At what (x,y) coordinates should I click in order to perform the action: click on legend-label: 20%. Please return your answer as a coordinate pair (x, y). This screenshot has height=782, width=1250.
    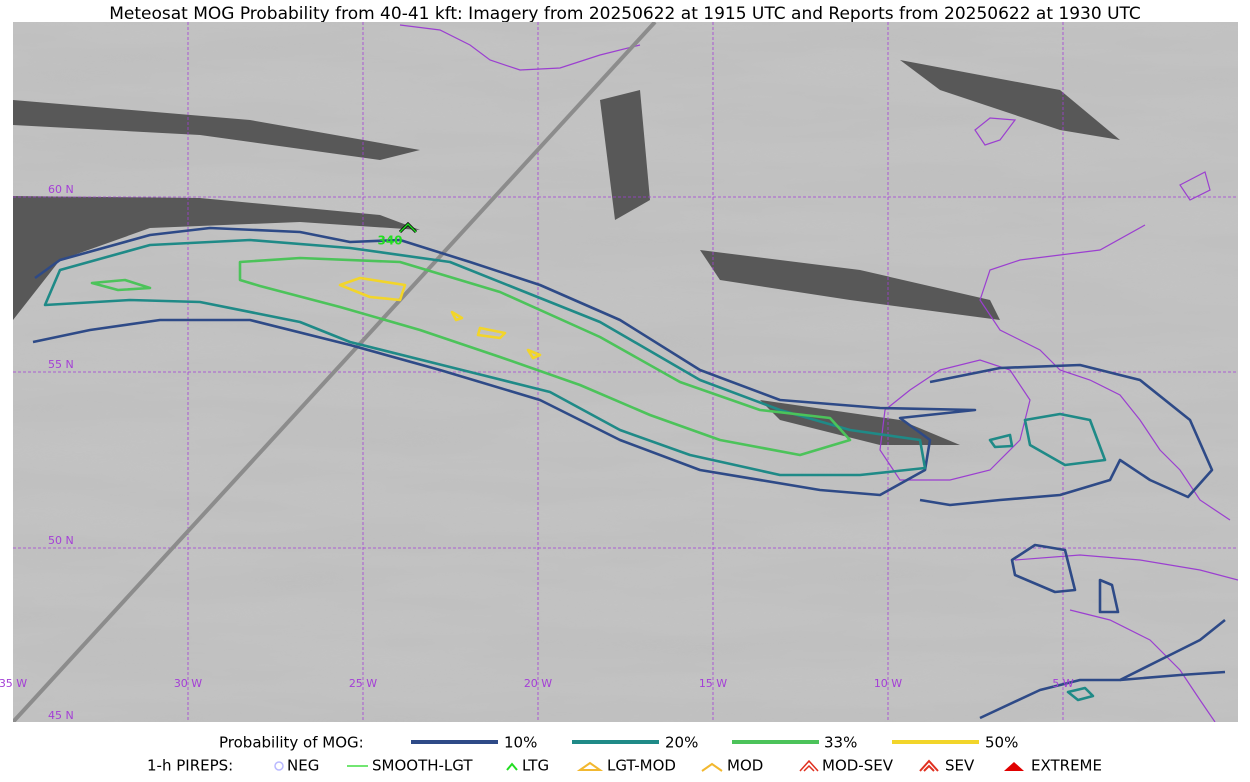
    Looking at the image, I should click on (681, 743).